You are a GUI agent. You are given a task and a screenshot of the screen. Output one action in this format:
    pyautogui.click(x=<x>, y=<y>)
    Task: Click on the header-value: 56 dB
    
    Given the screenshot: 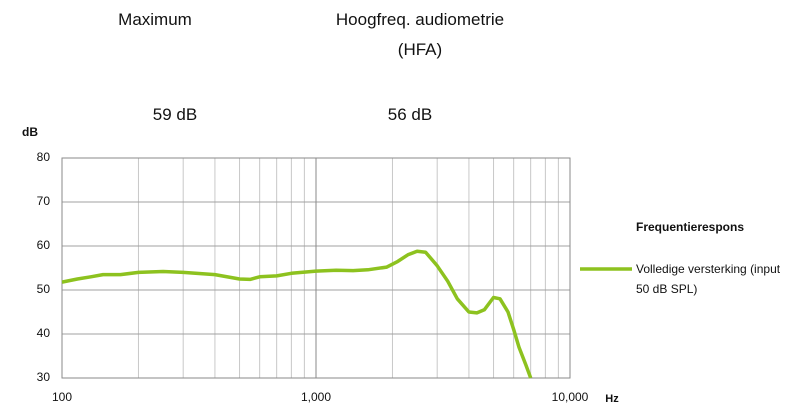 What is the action you would take?
    pyautogui.click(x=410, y=114)
    